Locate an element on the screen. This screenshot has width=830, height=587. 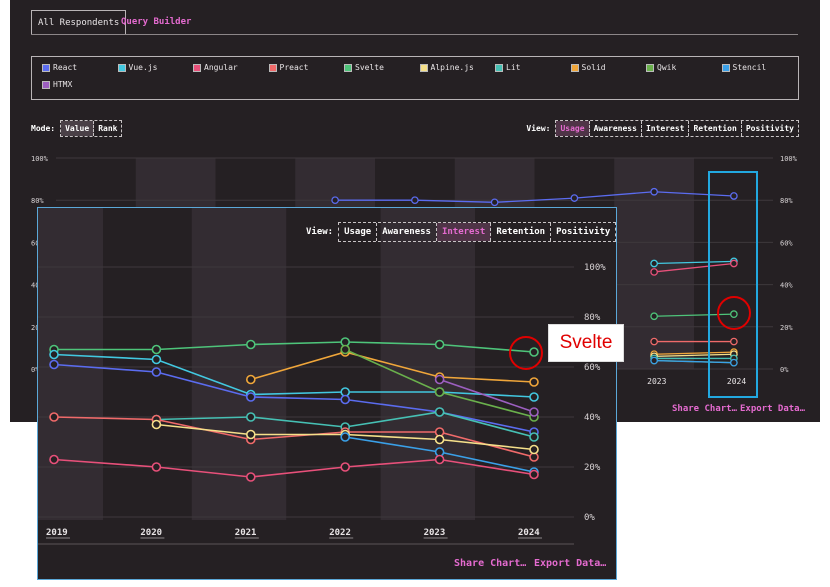
legend-item-solid: Solid is located at coordinates (588, 67).